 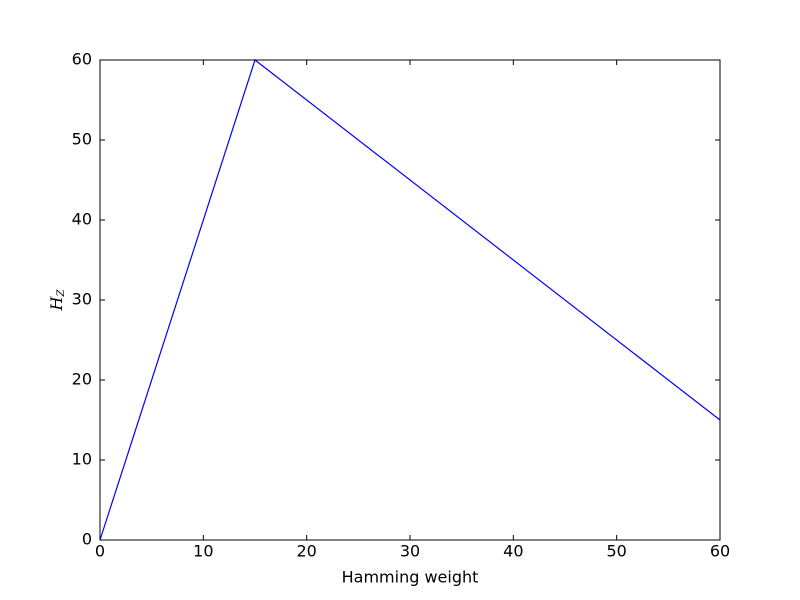 What do you see at coordinates (56, 303) in the screenshot?
I see `y-axis-label-base: H` at bounding box center [56, 303].